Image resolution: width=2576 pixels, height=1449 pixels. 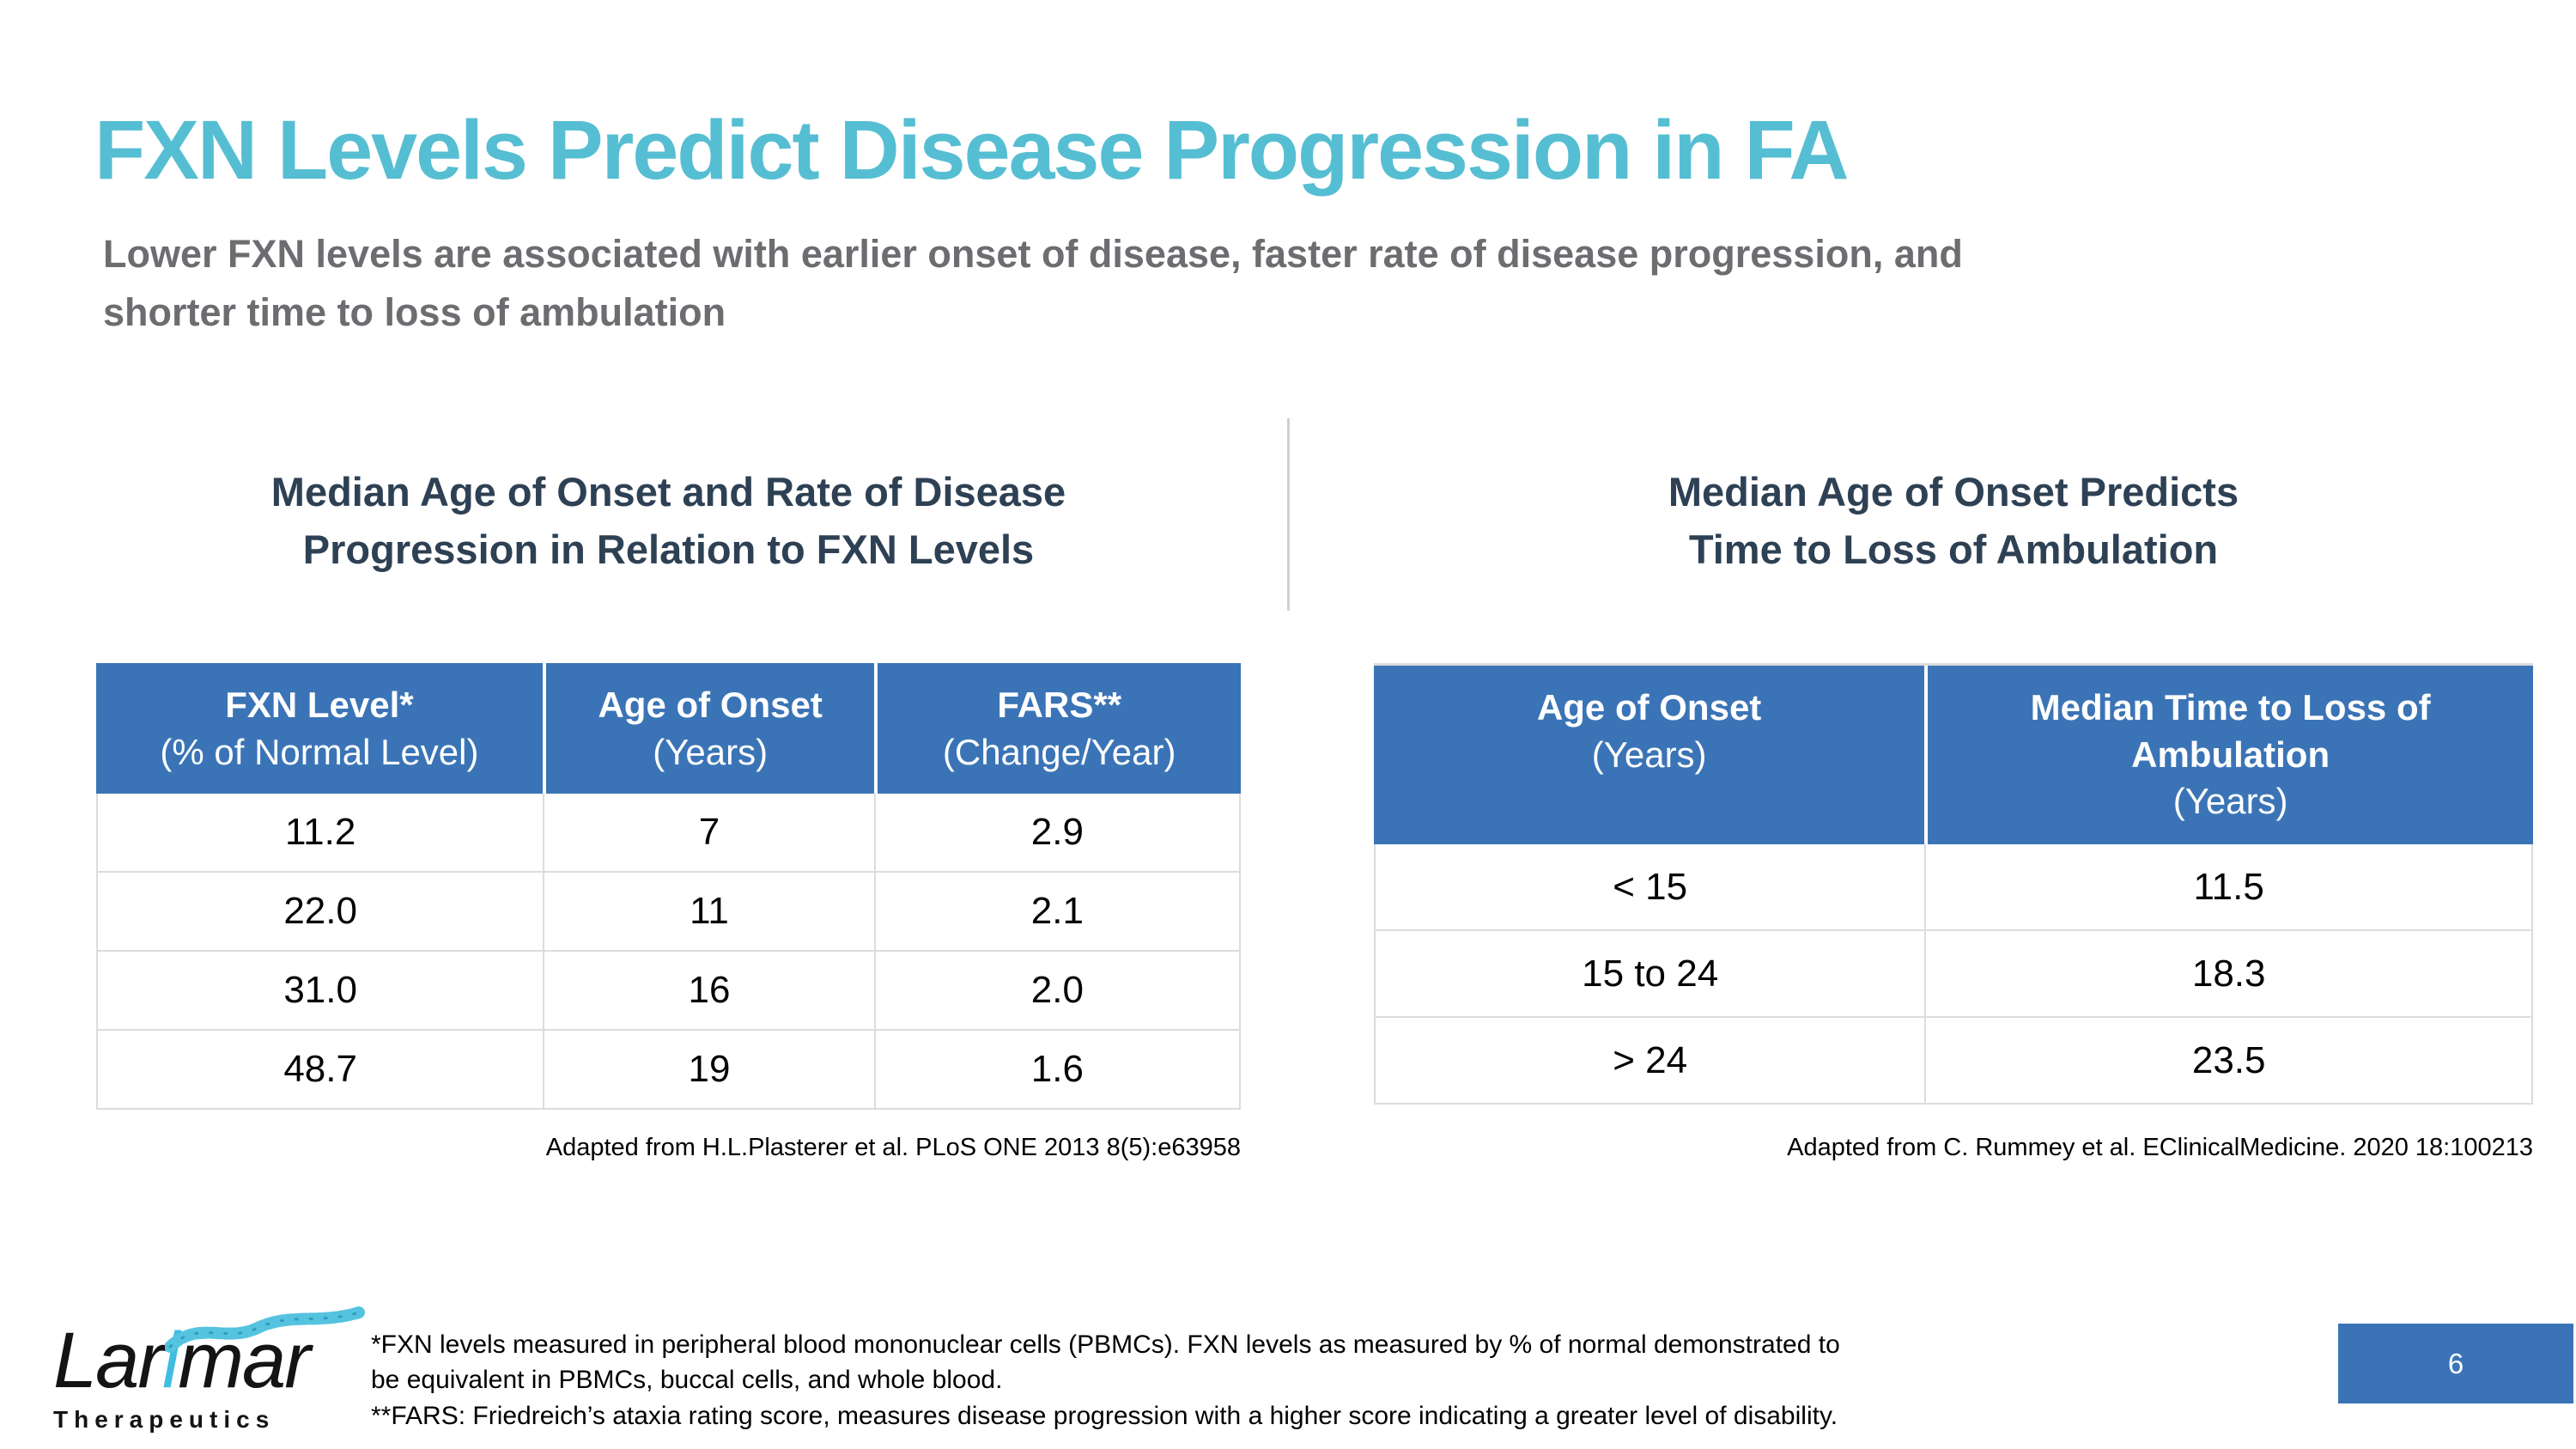 What do you see at coordinates (1650, 886) in the screenshot?
I see `table-cell: < 15` at bounding box center [1650, 886].